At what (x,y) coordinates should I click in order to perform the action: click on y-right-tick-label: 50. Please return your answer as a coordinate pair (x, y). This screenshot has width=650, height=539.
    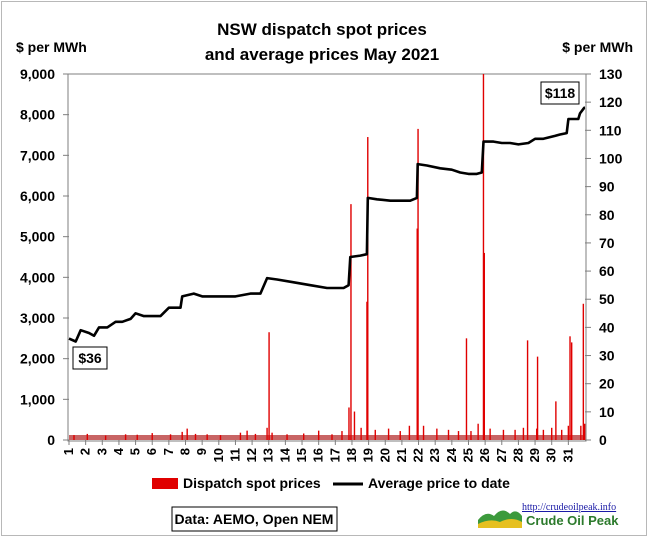
    Looking at the image, I should click on (607, 299).